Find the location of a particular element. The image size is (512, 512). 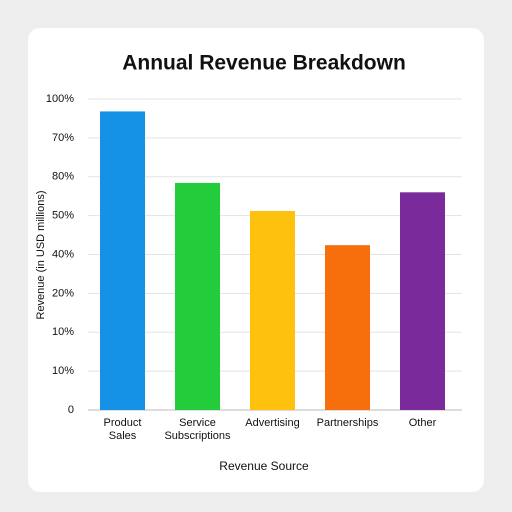

y-tick-label: 20% is located at coordinates (63, 293).